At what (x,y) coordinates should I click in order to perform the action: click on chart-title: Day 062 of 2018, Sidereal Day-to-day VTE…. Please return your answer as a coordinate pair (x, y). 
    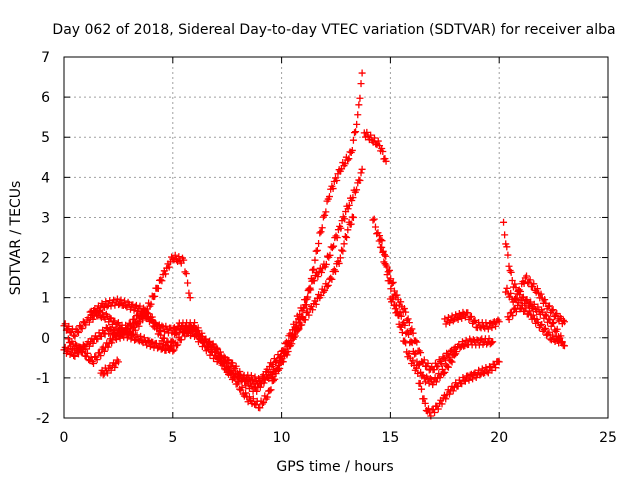
    Looking at the image, I should click on (333, 30).